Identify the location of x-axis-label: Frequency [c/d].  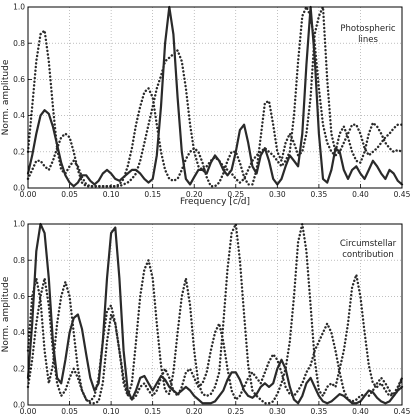
(215, 202).